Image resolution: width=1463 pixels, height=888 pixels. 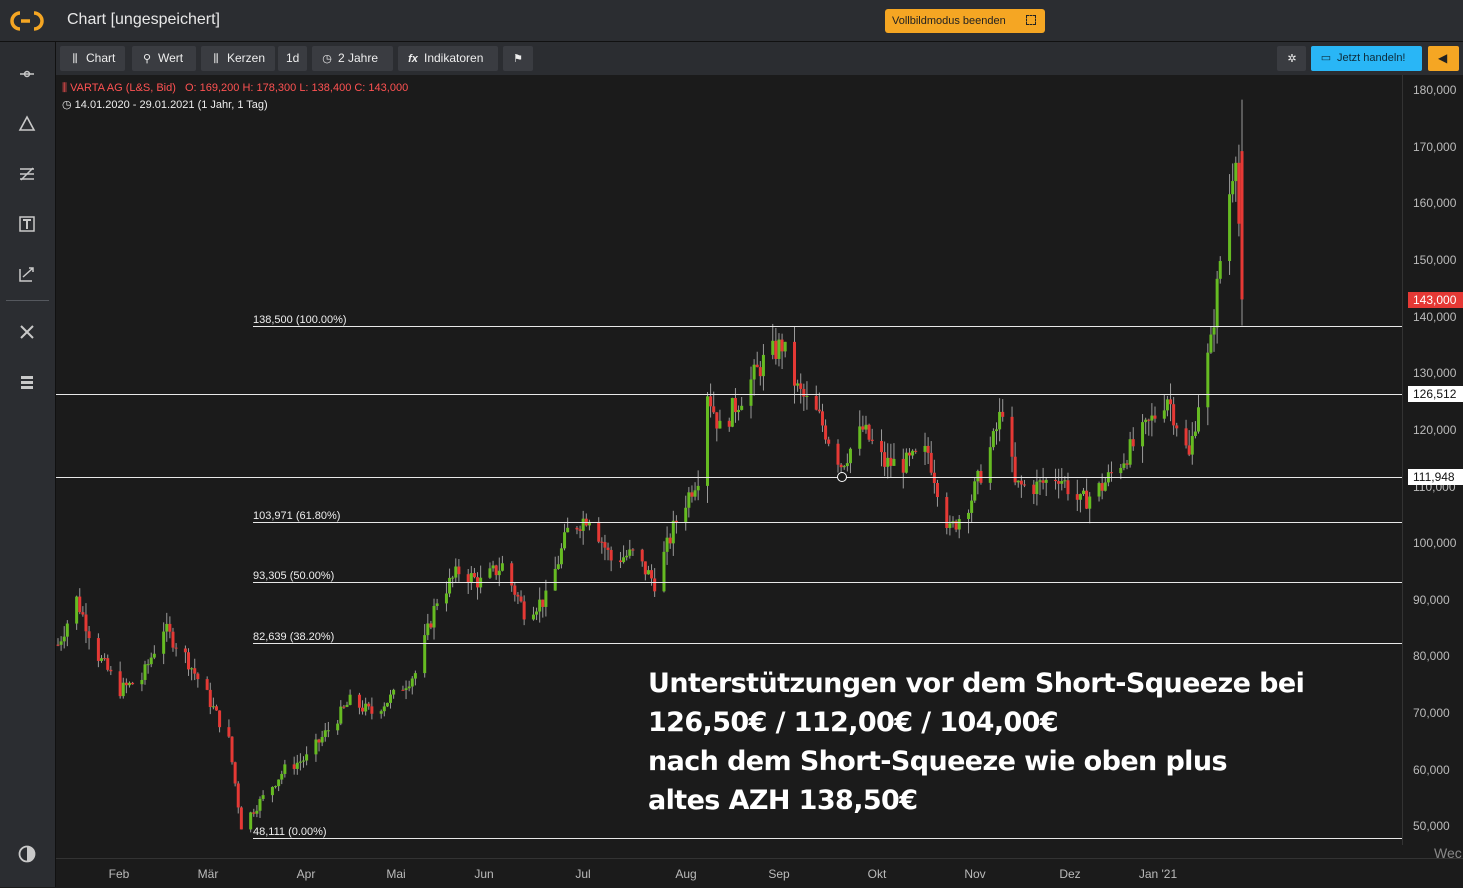 I want to click on kerzen-button: ⫼ Kerzen, so click(x=238, y=58).